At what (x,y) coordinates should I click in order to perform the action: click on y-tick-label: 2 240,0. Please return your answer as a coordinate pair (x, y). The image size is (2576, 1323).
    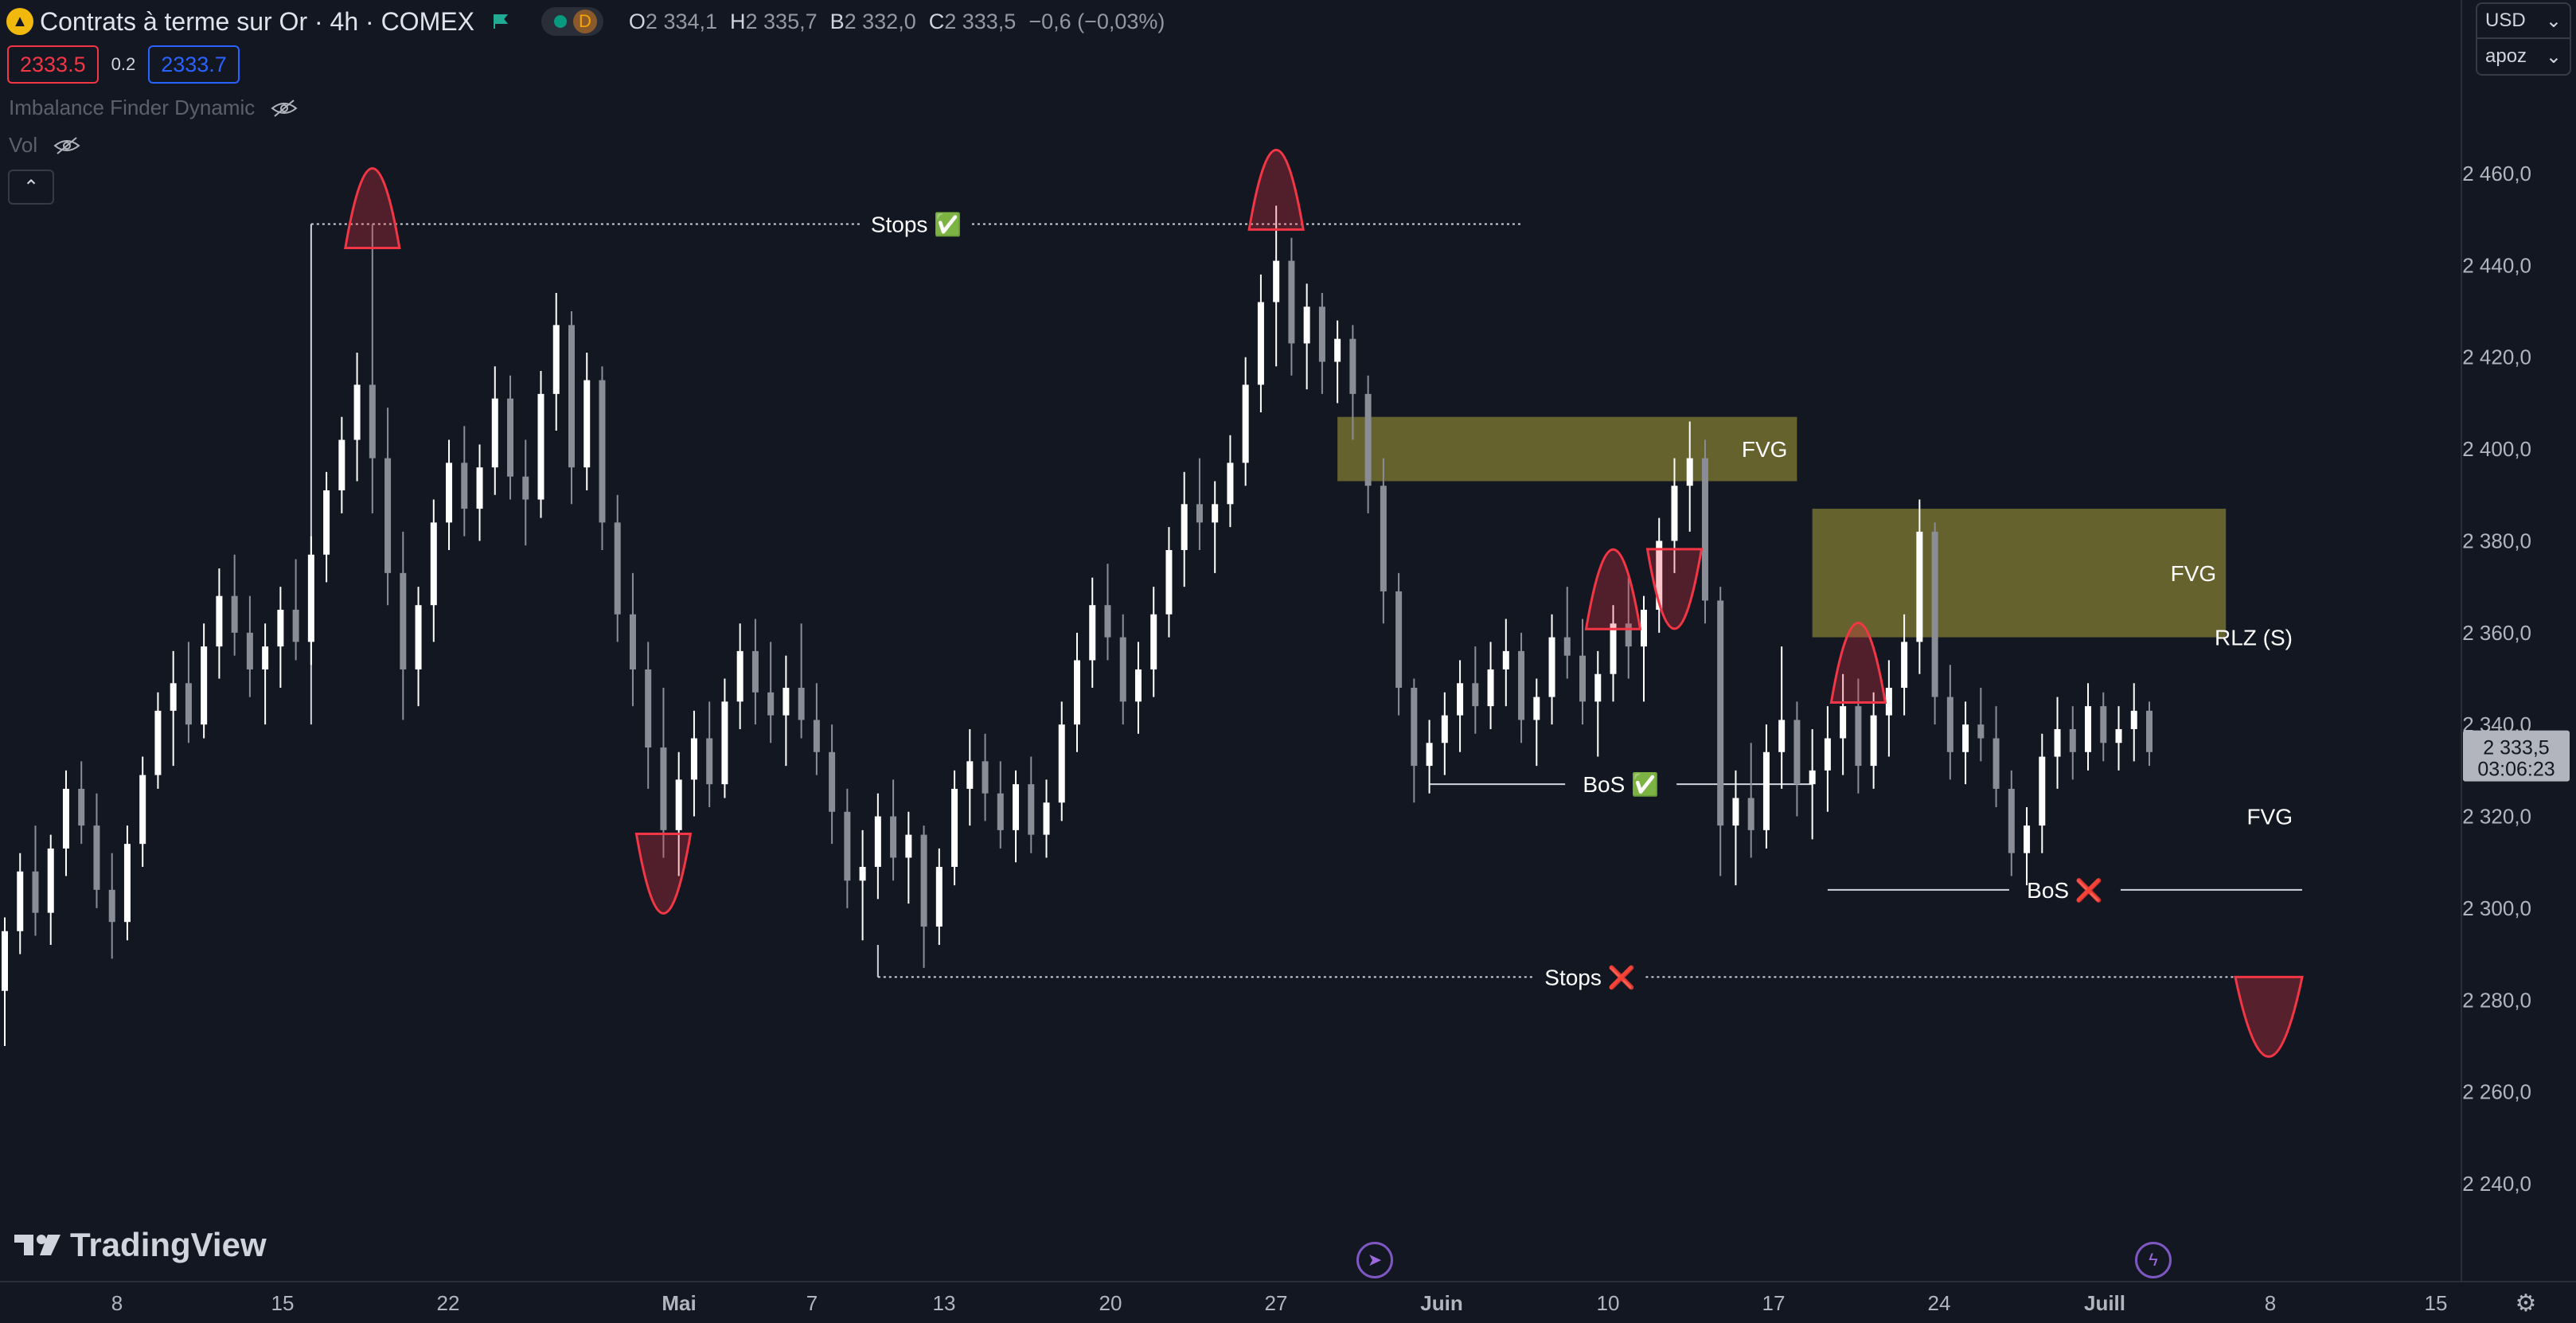
    Looking at the image, I should click on (2496, 1184).